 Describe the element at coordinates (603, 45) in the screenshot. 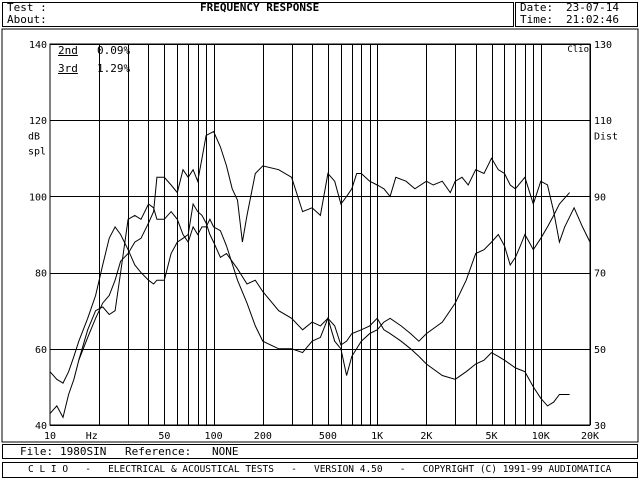

I see `y-right-tick-label: 130` at that location.